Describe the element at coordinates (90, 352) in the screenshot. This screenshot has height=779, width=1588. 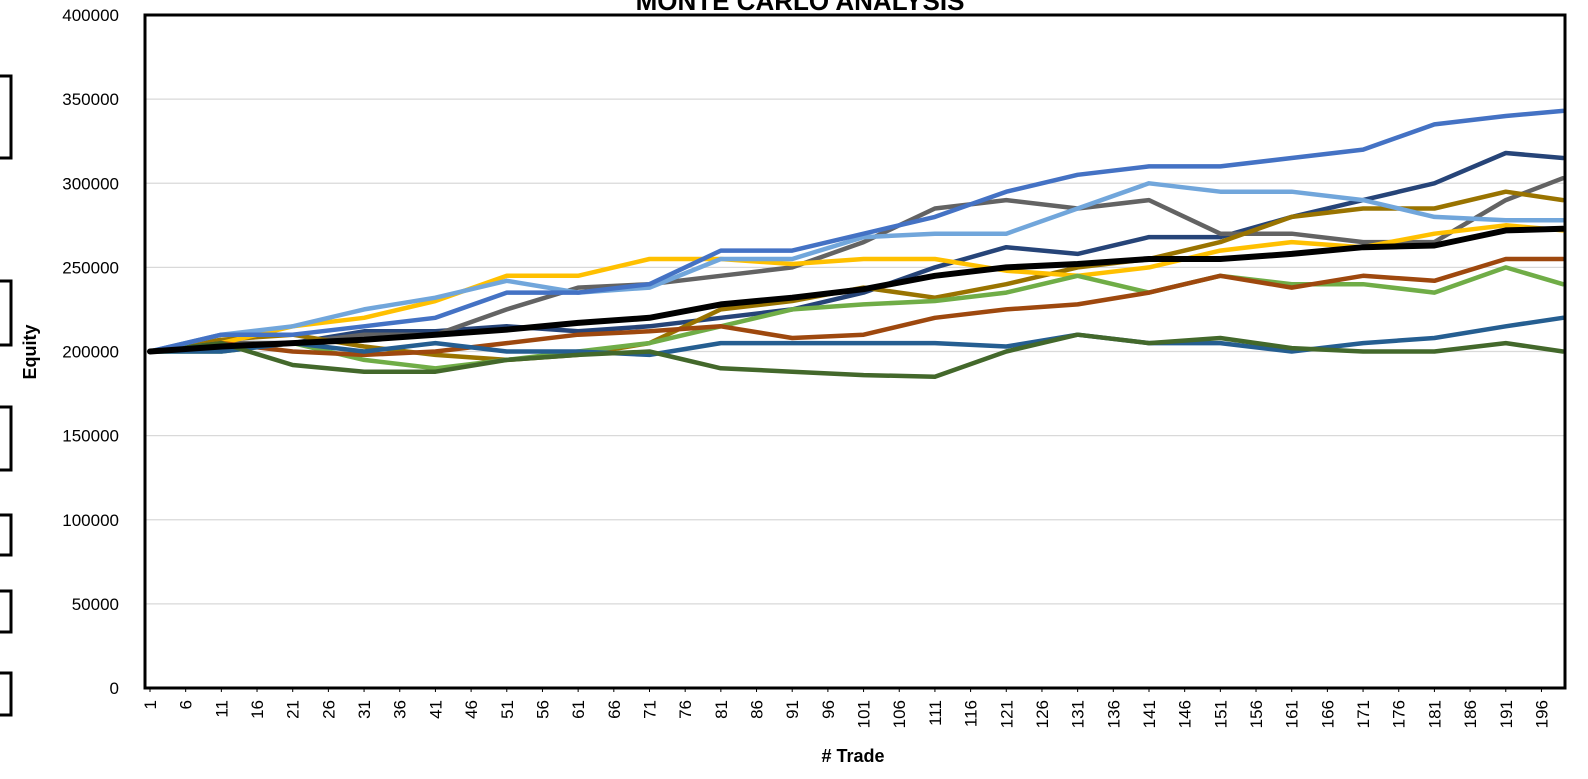
I see `y-tick-label: 200000` at that location.